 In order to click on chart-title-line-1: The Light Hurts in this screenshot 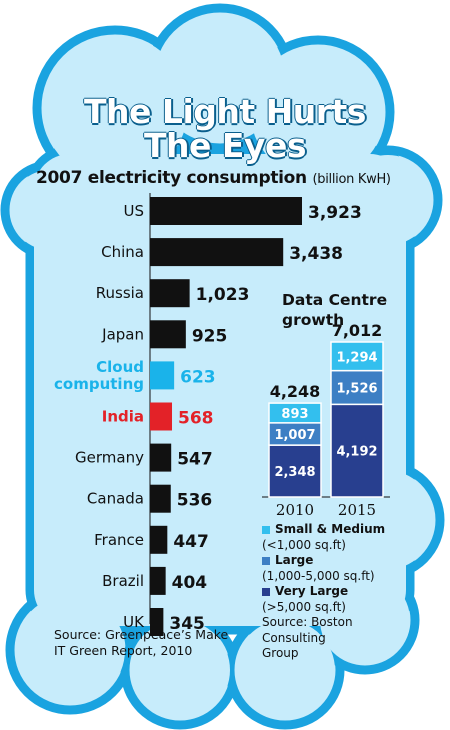, I will do `click(225, 111)`.